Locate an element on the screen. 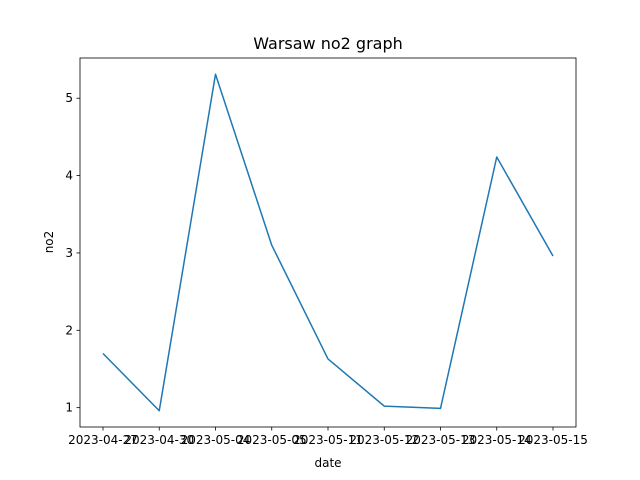  y-tick-label: 2 is located at coordinates (69, 330).